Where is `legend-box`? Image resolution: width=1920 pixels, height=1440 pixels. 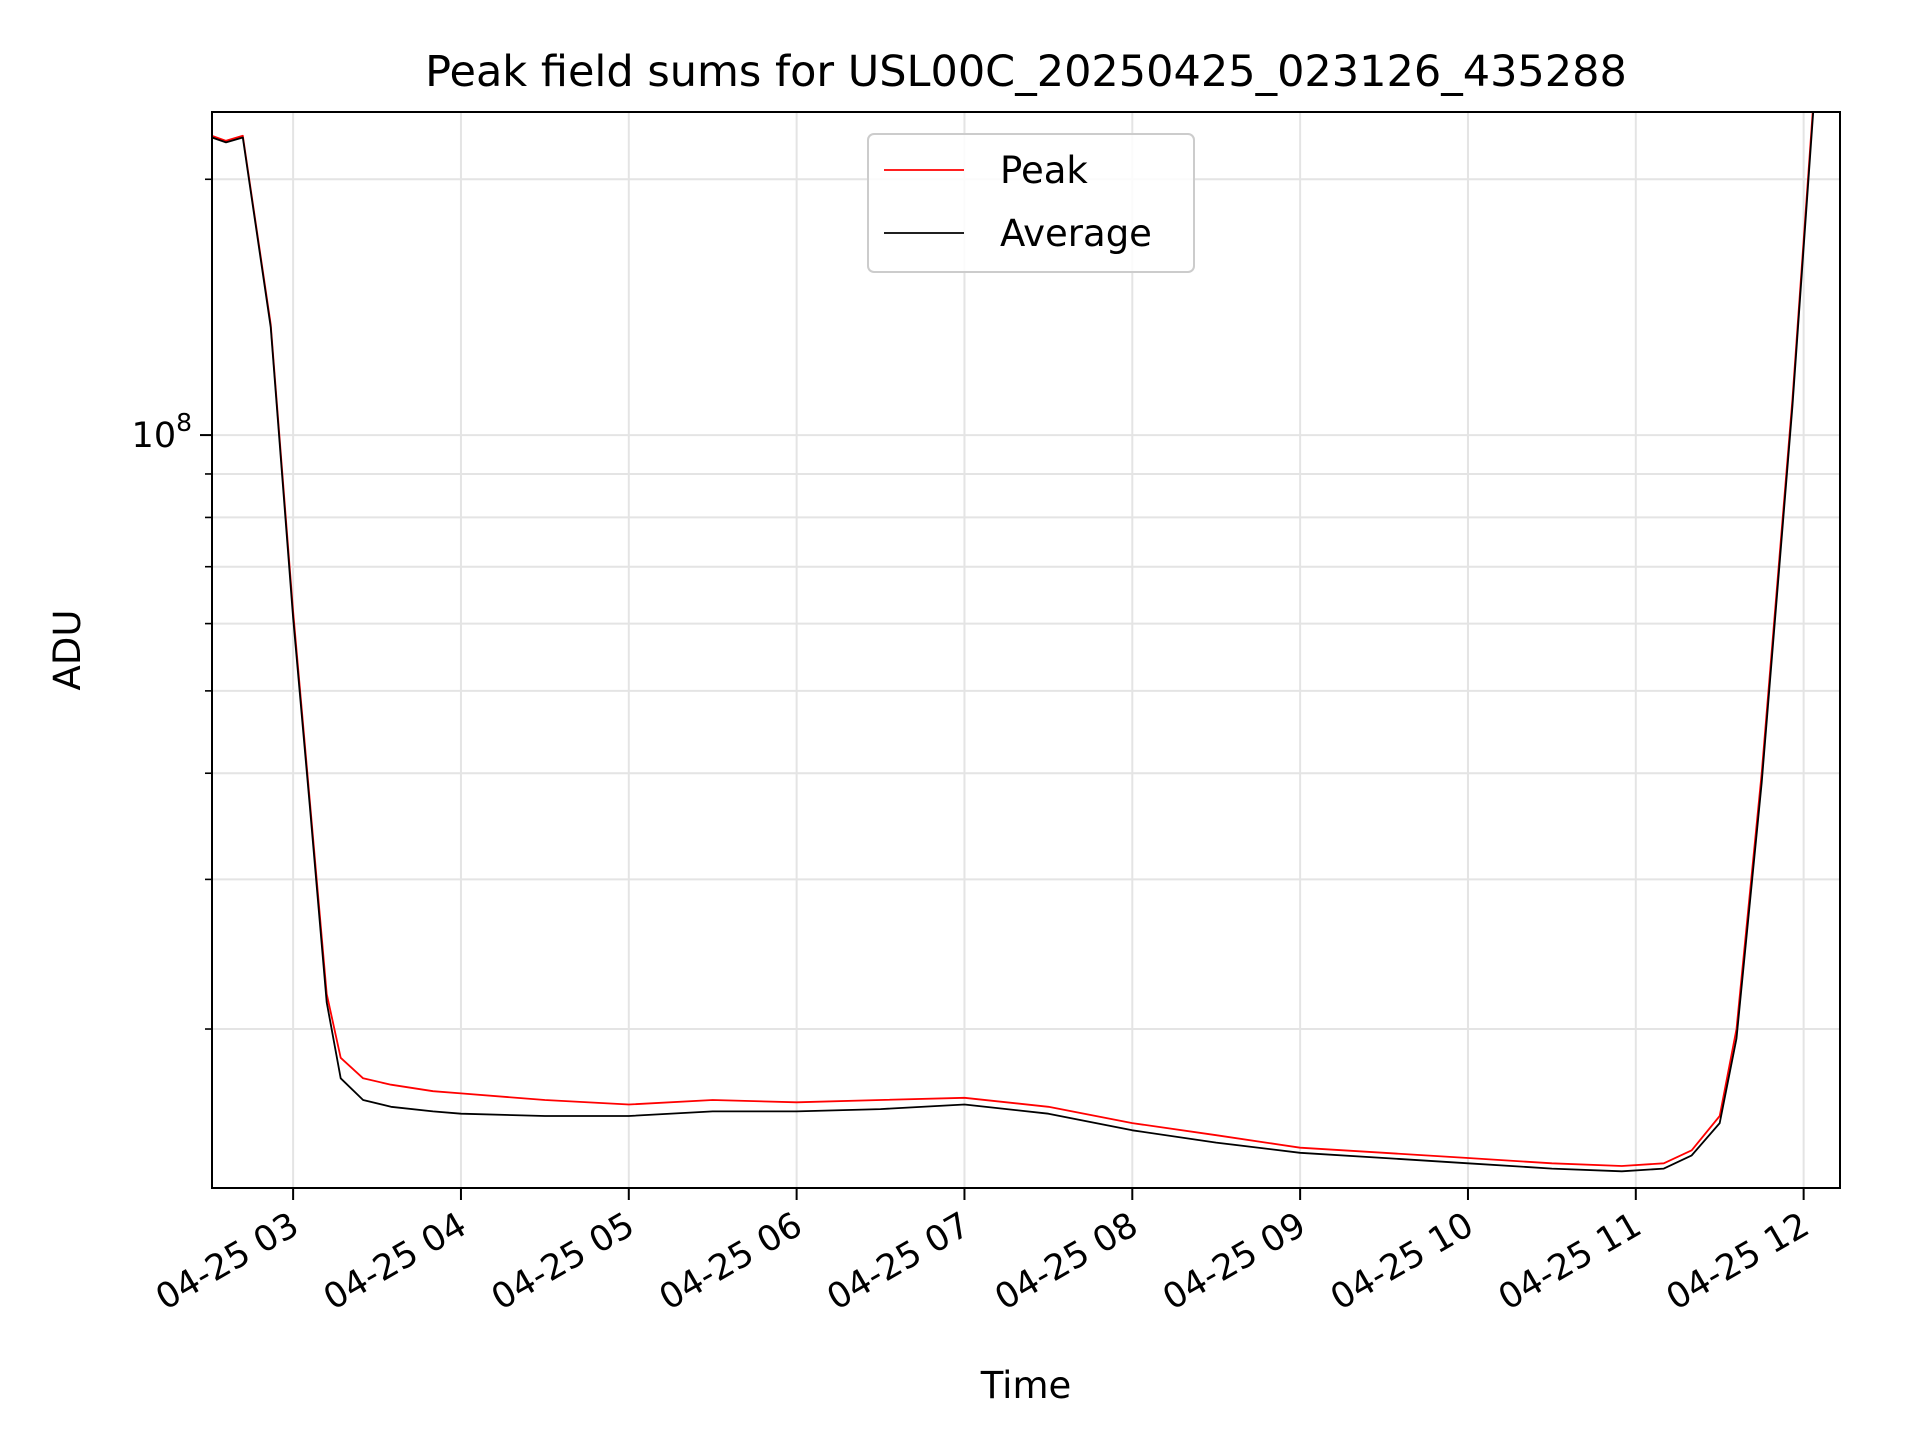 legend-box is located at coordinates (1031, 203).